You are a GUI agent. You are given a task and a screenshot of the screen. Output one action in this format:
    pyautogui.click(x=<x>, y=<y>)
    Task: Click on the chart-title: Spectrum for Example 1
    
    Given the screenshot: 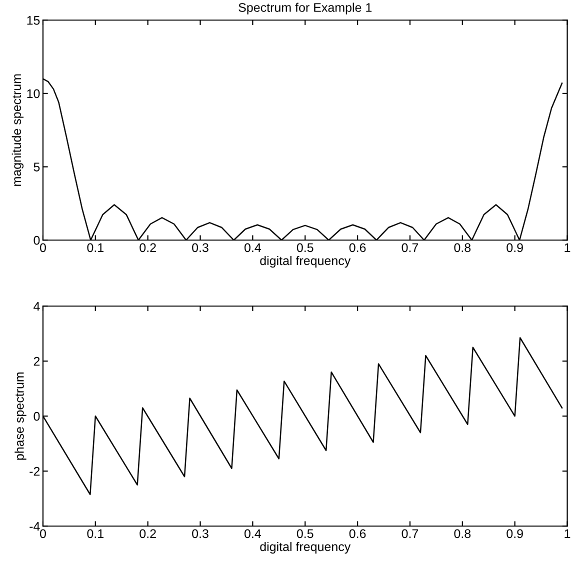 What is the action you would take?
    pyautogui.click(x=305, y=8)
    